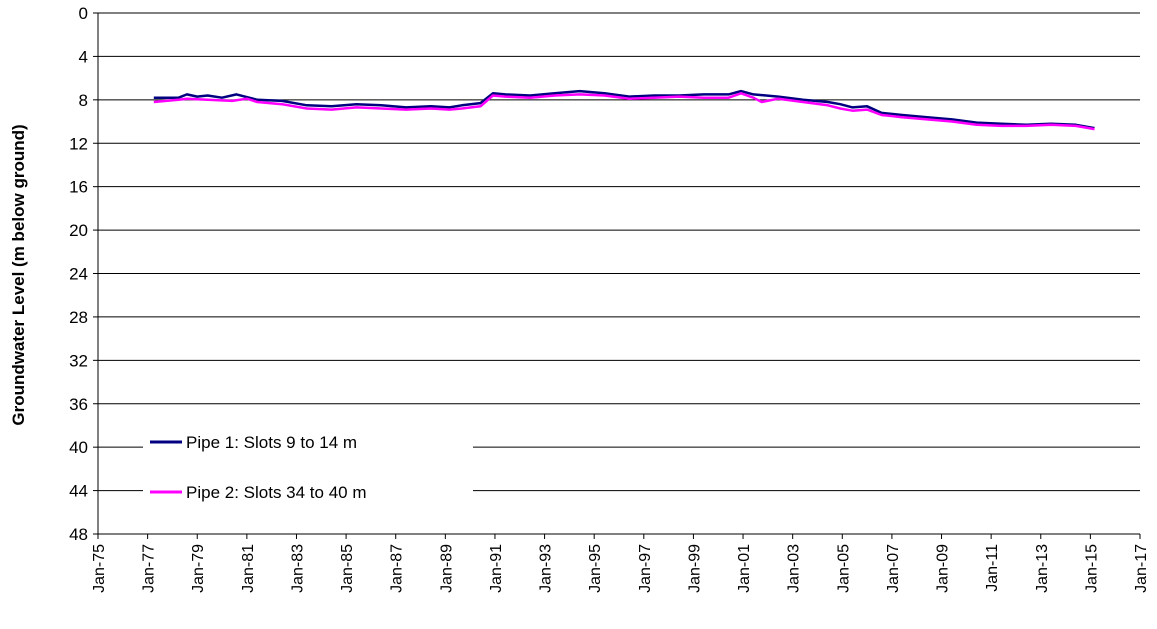 This screenshot has height=629, width=1157. I want to click on x-tick-label-jan-89: Jan-89, so click(446, 568).